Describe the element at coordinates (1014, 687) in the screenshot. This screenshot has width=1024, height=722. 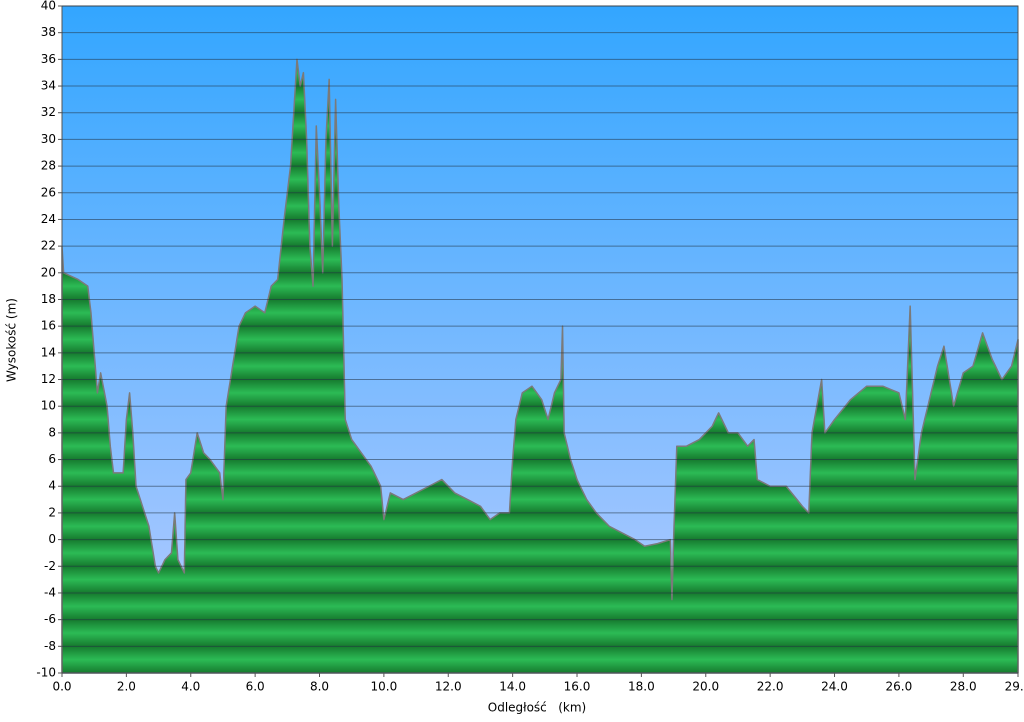
I see `x-tick-label: 29.7` at that location.